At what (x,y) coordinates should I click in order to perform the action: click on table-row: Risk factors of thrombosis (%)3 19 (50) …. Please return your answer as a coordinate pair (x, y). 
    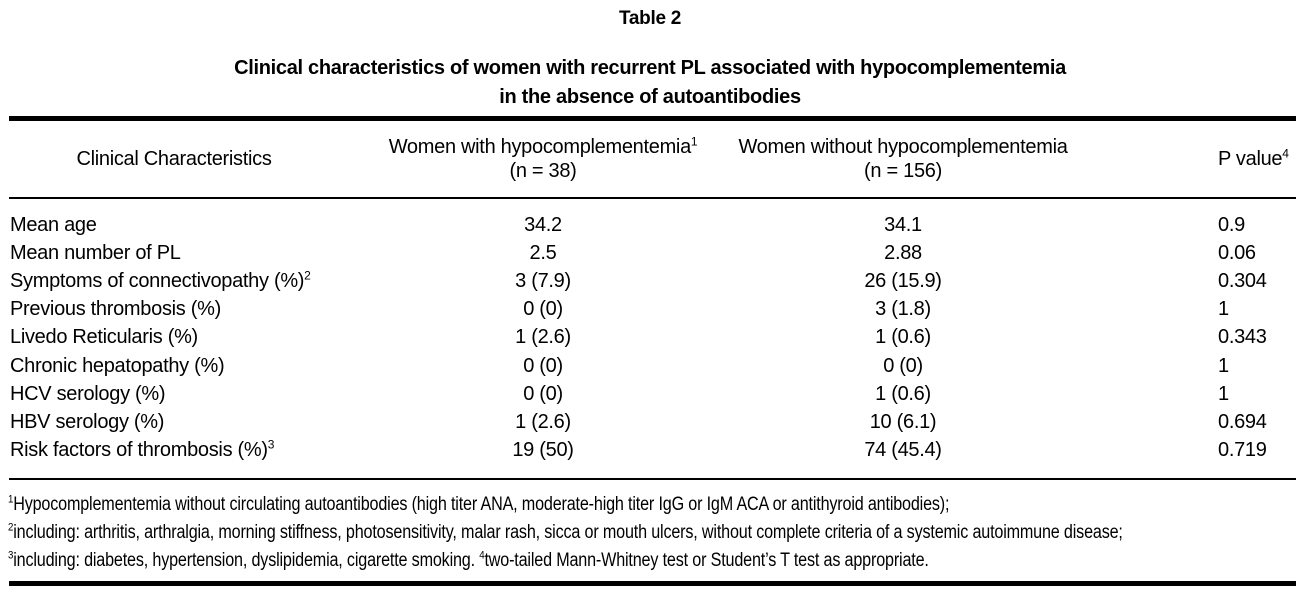
    Looking at the image, I should click on (650, 451).